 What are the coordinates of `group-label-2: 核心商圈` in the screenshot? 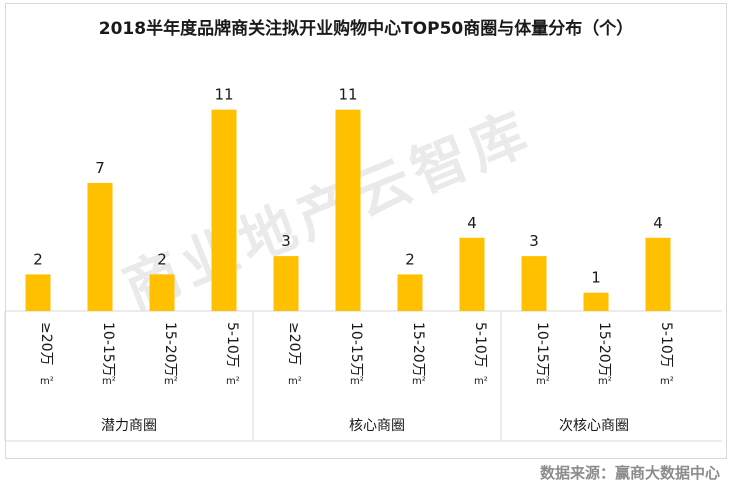 It's located at (377, 426).